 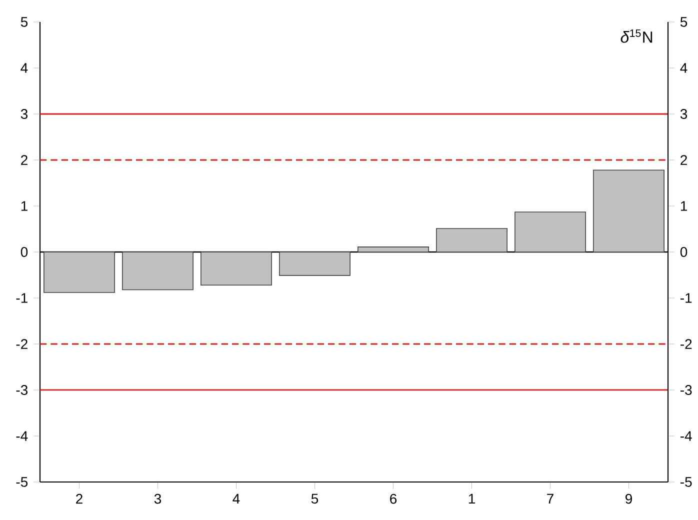 What do you see at coordinates (24, 114) in the screenshot?
I see `y-tick-label: 3` at bounding box center [24, 114].